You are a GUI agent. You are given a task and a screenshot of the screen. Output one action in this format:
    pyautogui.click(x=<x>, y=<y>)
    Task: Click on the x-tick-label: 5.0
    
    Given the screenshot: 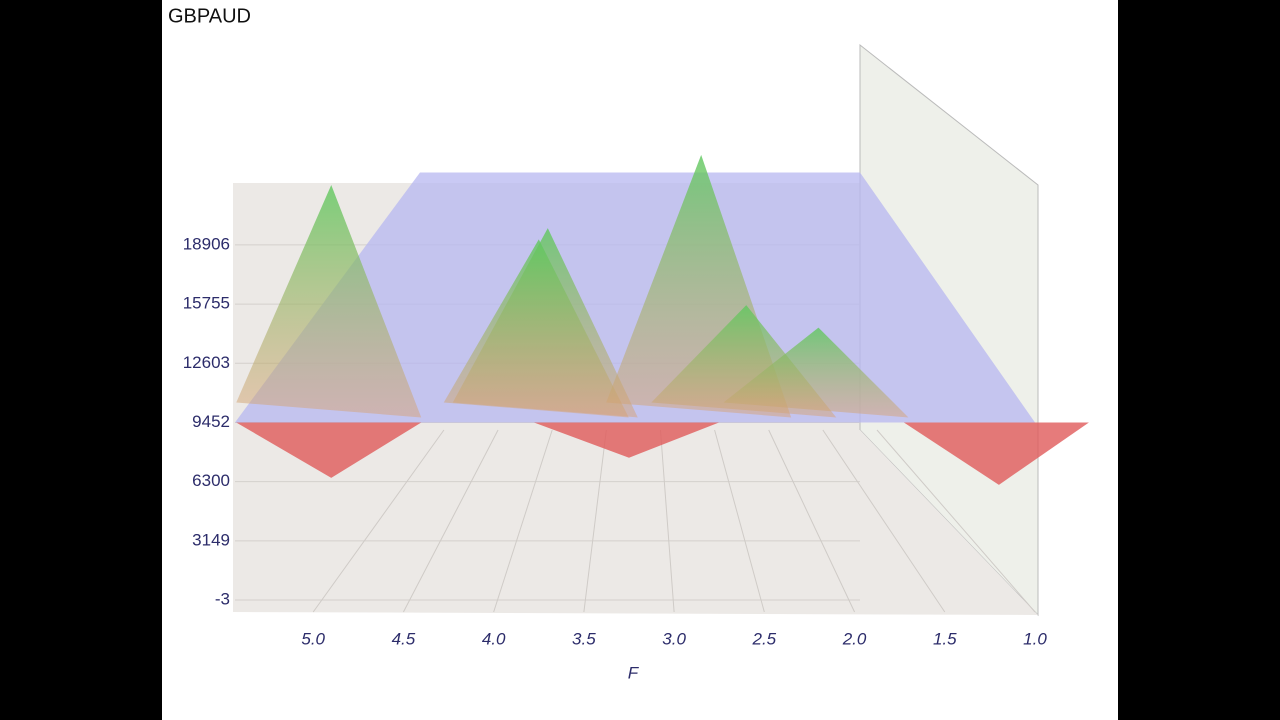 What is the action you would take?
    pyautogui.click(x=313, y=638)
    